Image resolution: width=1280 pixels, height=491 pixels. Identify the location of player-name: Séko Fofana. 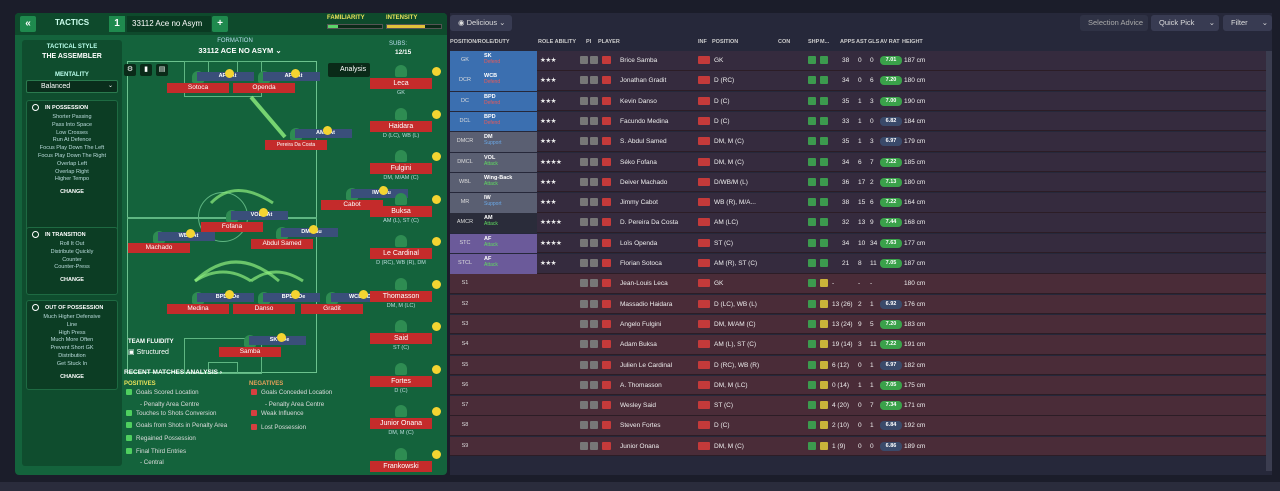
(638, 162).